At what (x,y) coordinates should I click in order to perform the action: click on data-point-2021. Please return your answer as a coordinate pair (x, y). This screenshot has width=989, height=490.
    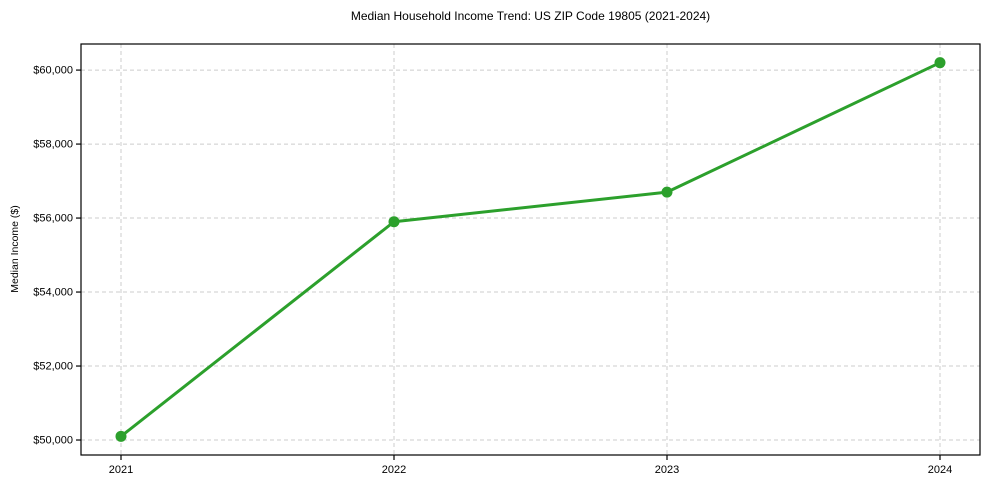
    Looking at the image, I should click on (121, 436).